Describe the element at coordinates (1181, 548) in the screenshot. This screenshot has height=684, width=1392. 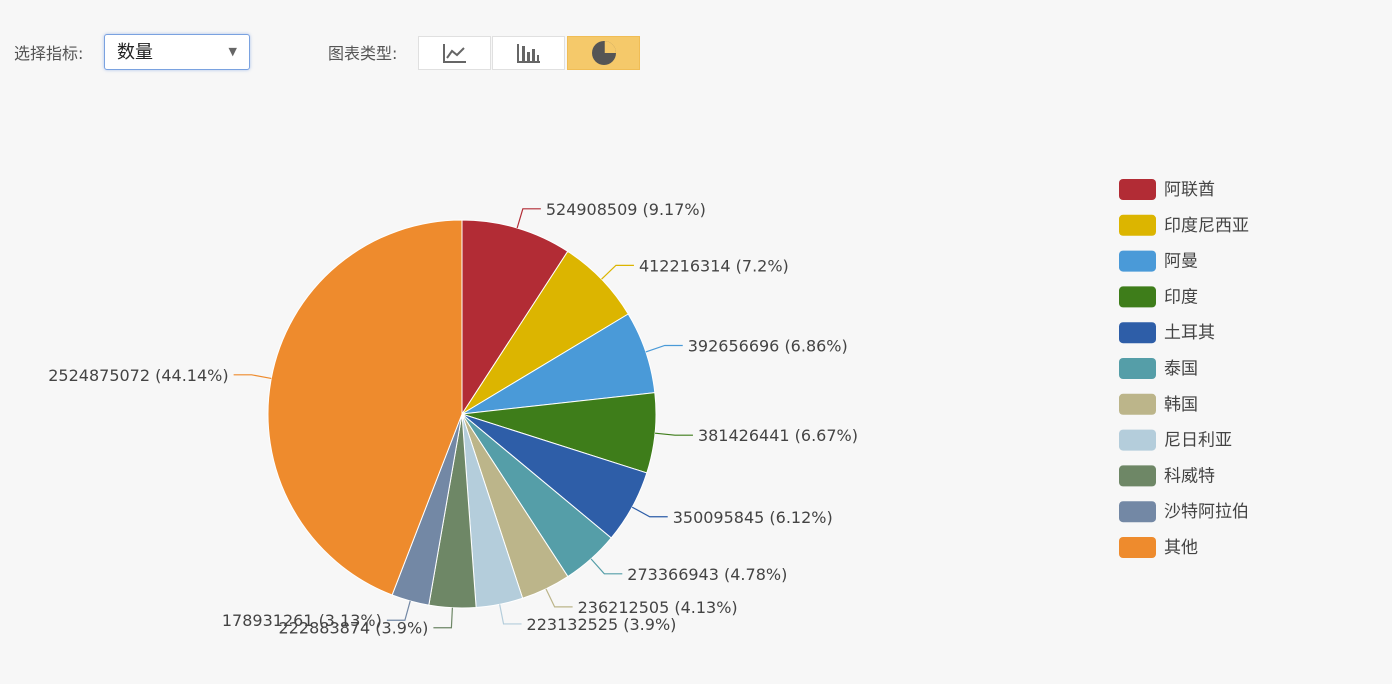
I see `legend-label: 其他` at that location.